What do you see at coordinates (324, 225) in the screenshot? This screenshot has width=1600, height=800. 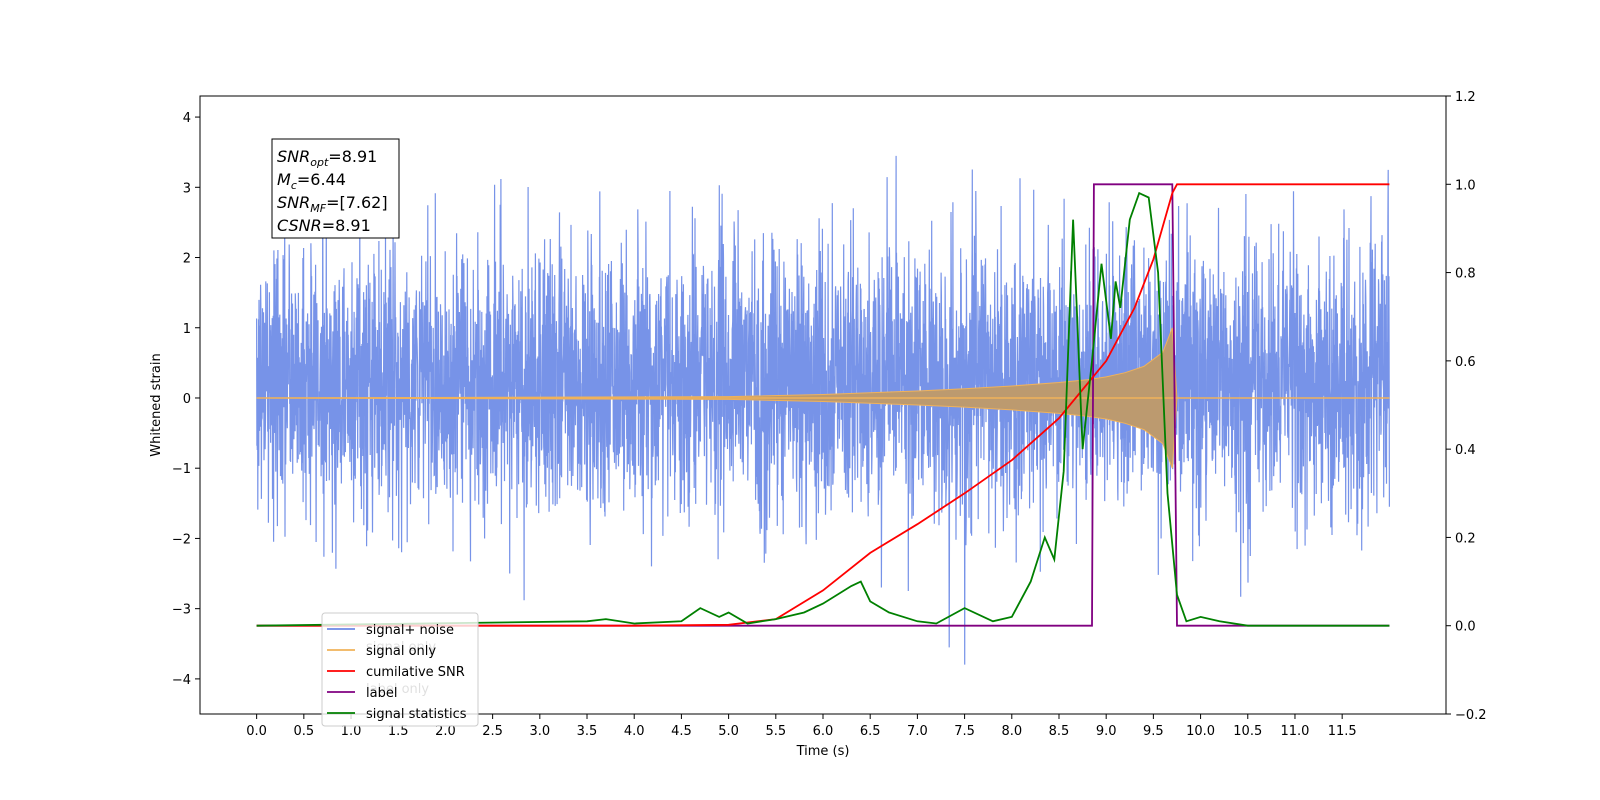 I see `annotation-line: CSNR=8.91` at bounding box center [324, 225].